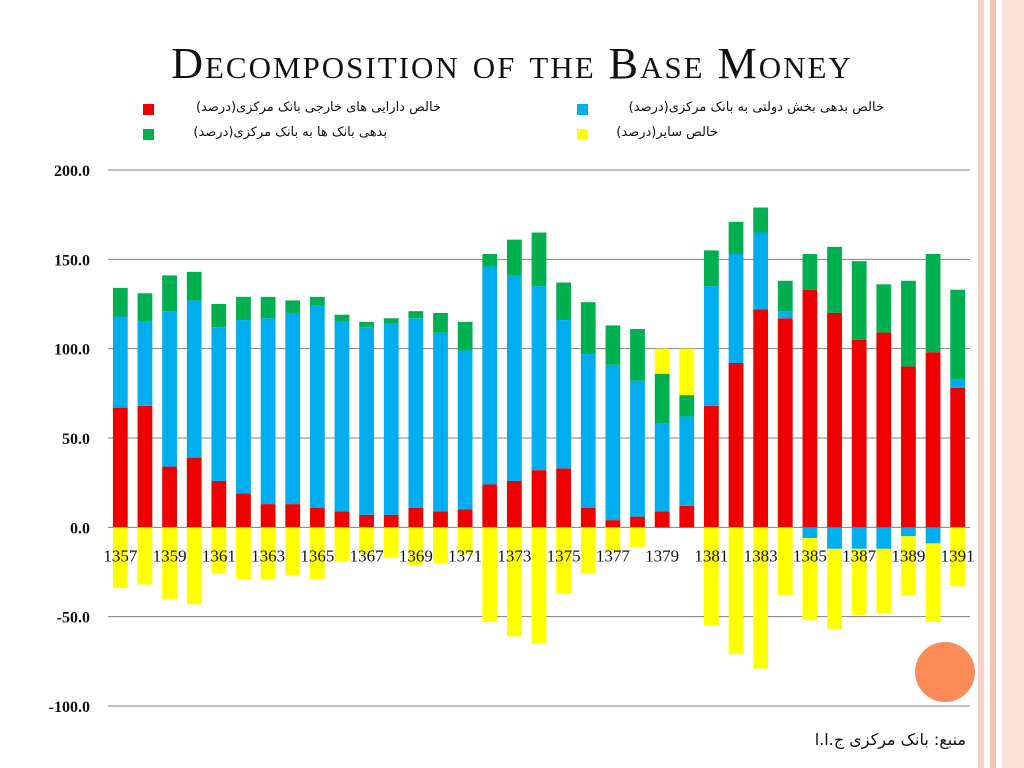 This screenshot has width=1024, height=768. What do you see at coordinates (687, 406) in the screenshot?
I see `bar-segment-1380-s2` at bounding box center [687, 406].